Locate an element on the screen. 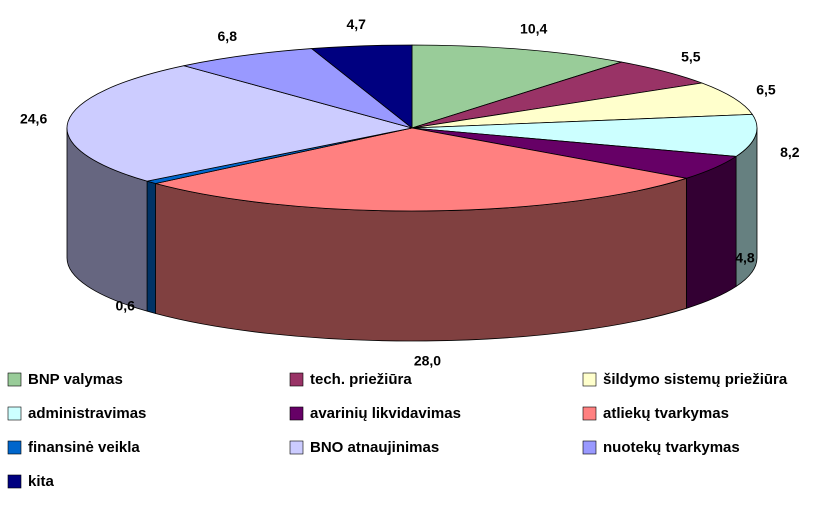 This screenshot has width=827, height=506. legend-label: administravimas is located at coordinates (87, 413).